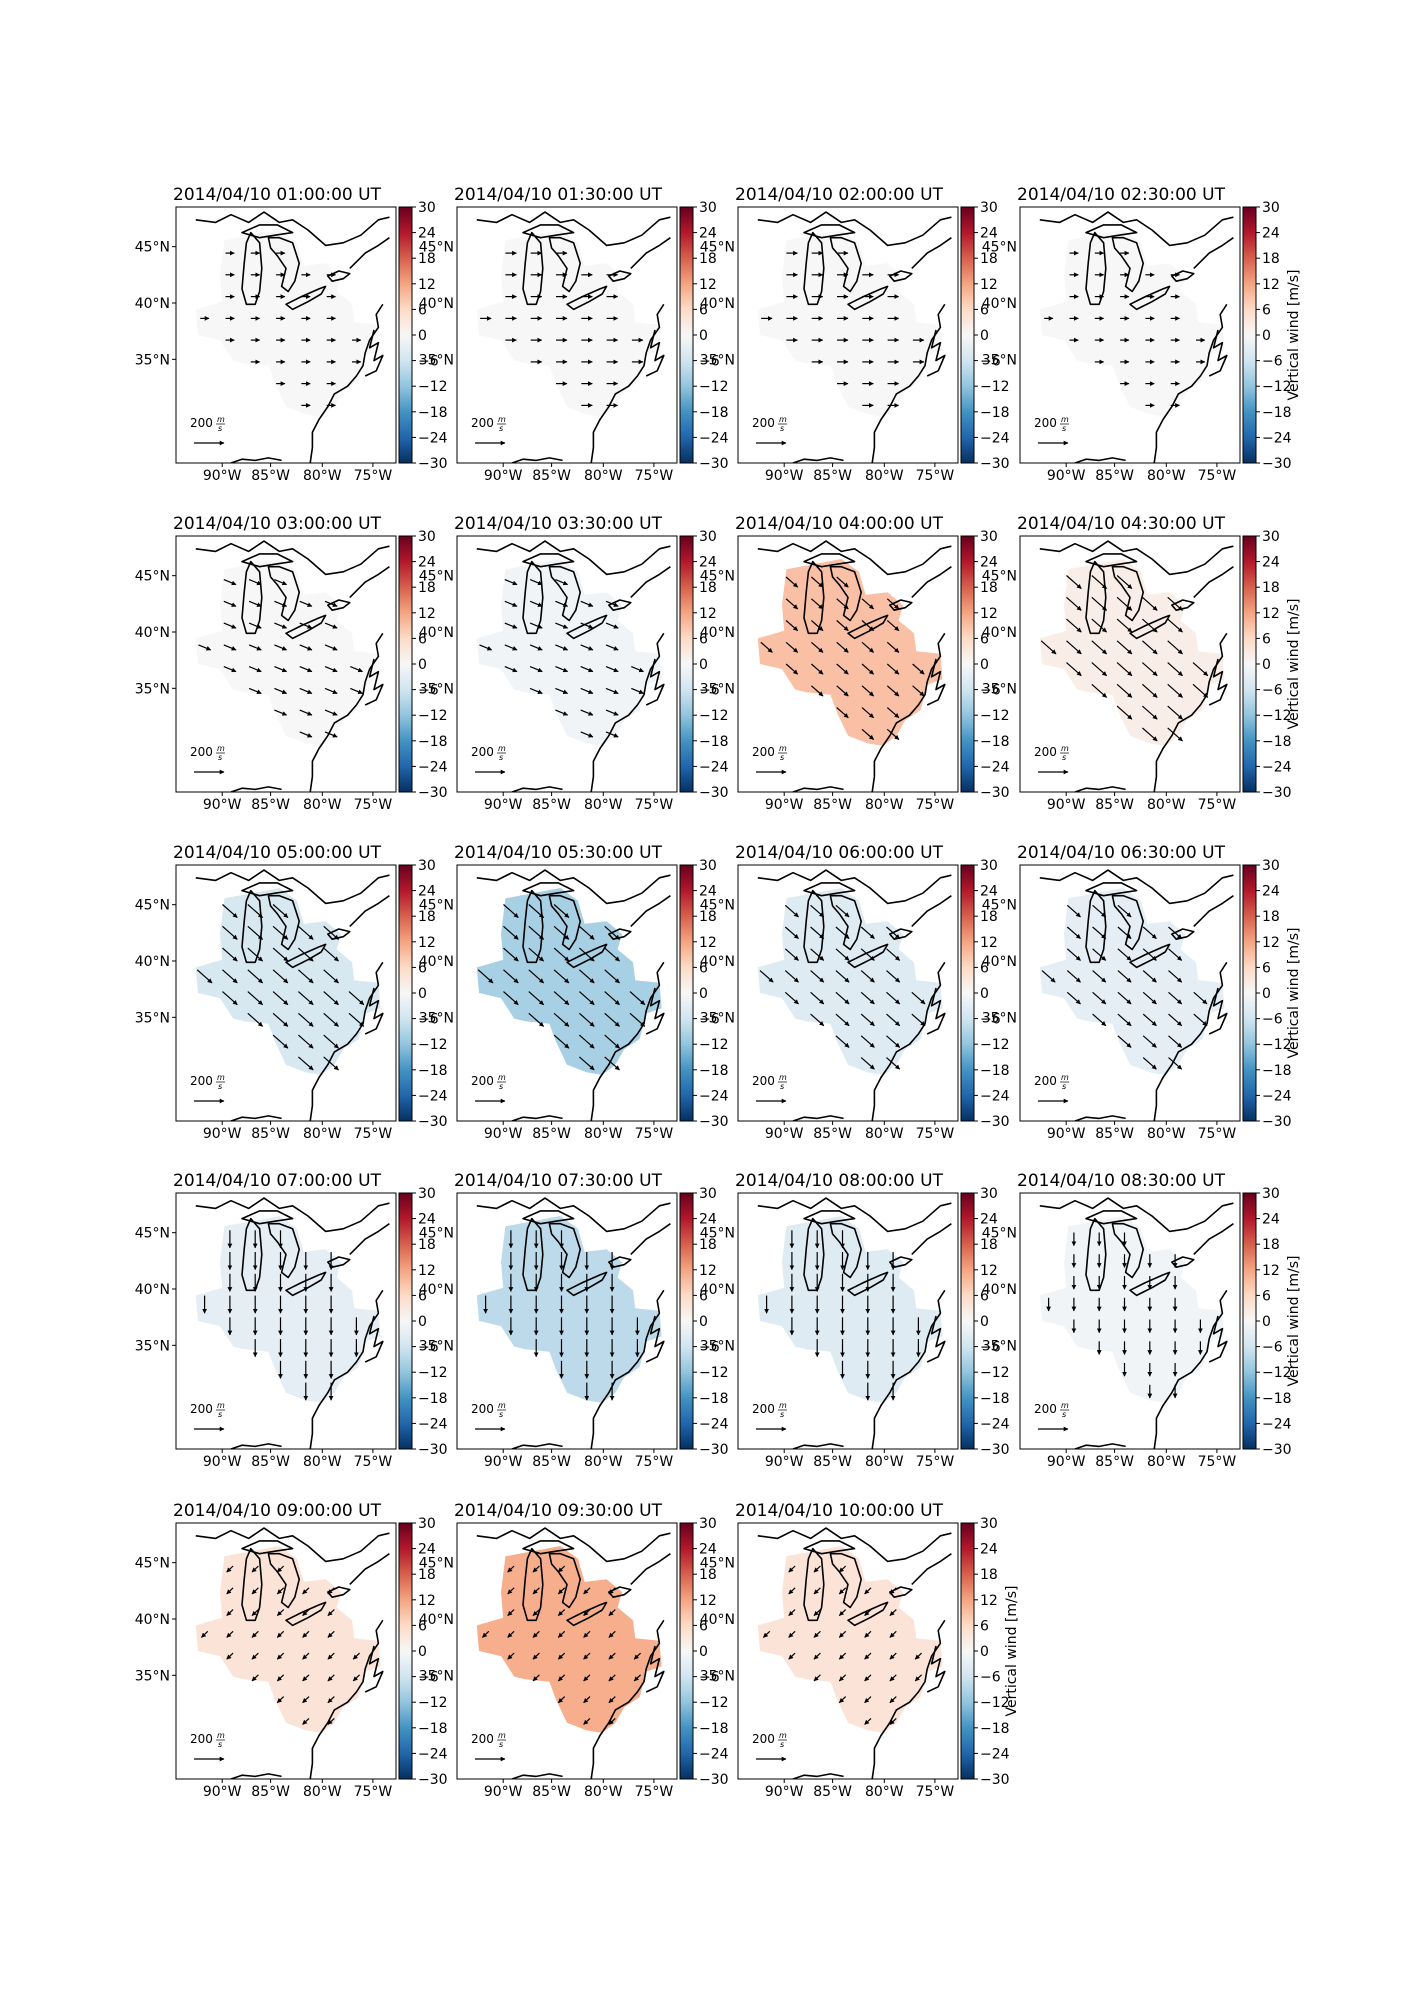  What do you see at coordinates (990, 1020) in the screenshot?
I see `colorbar-tick-label: −6` at bounding box center [990, 1020].